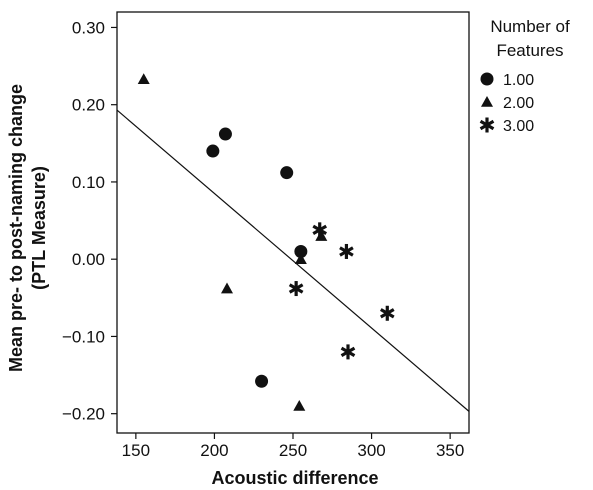  What do you see at coordinates (39, 228) in the screenshot?
I see `y-axis-title-line2: (PTL Measure)` at bounding box center [39, 228].